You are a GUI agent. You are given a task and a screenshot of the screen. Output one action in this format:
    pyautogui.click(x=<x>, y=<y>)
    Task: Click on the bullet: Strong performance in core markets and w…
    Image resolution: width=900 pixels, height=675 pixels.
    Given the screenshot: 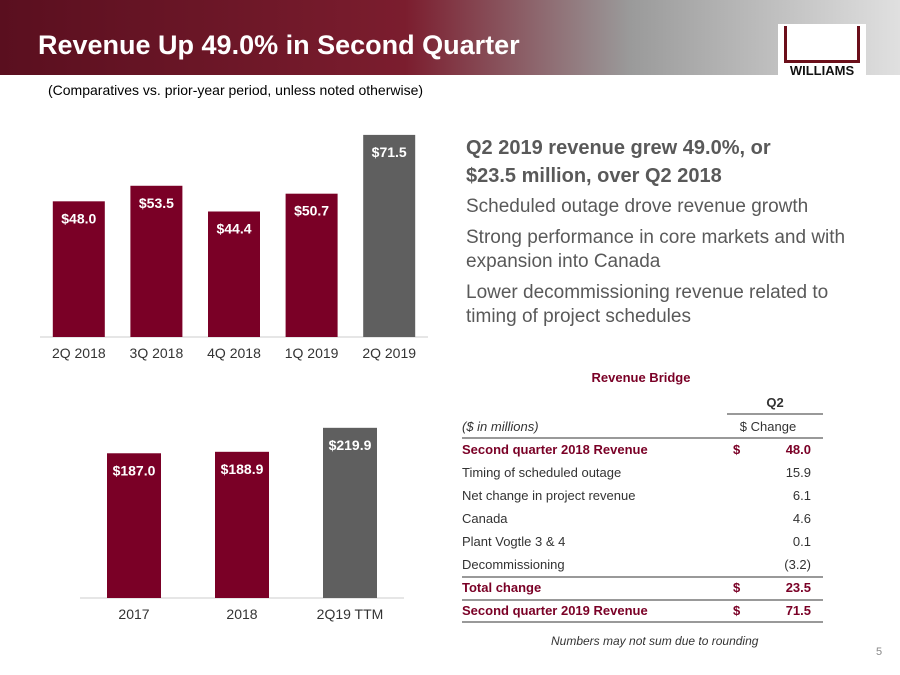 What is the action you would take?
    pyautogui.click(x=656, y=249)
    